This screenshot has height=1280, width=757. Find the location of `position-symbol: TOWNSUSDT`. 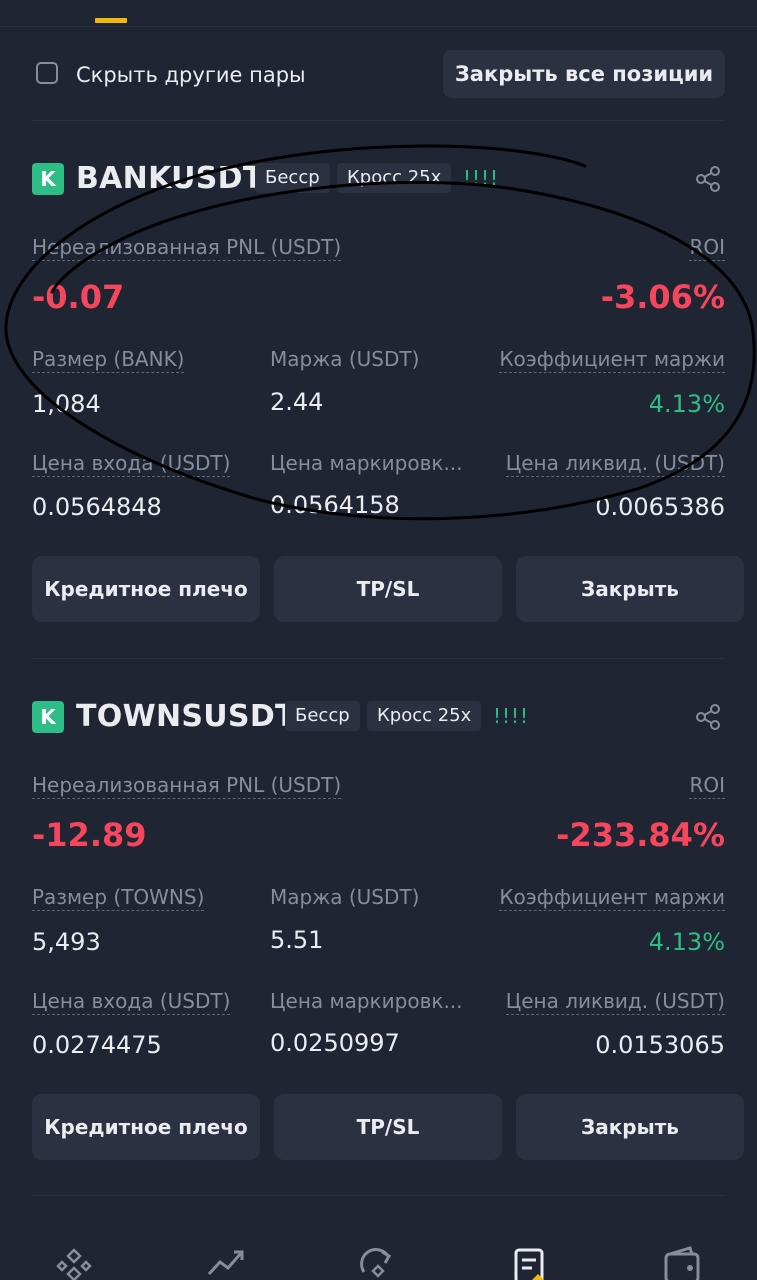

position-symbol: TOWNSUSDT is located at coordinates (186, 716).